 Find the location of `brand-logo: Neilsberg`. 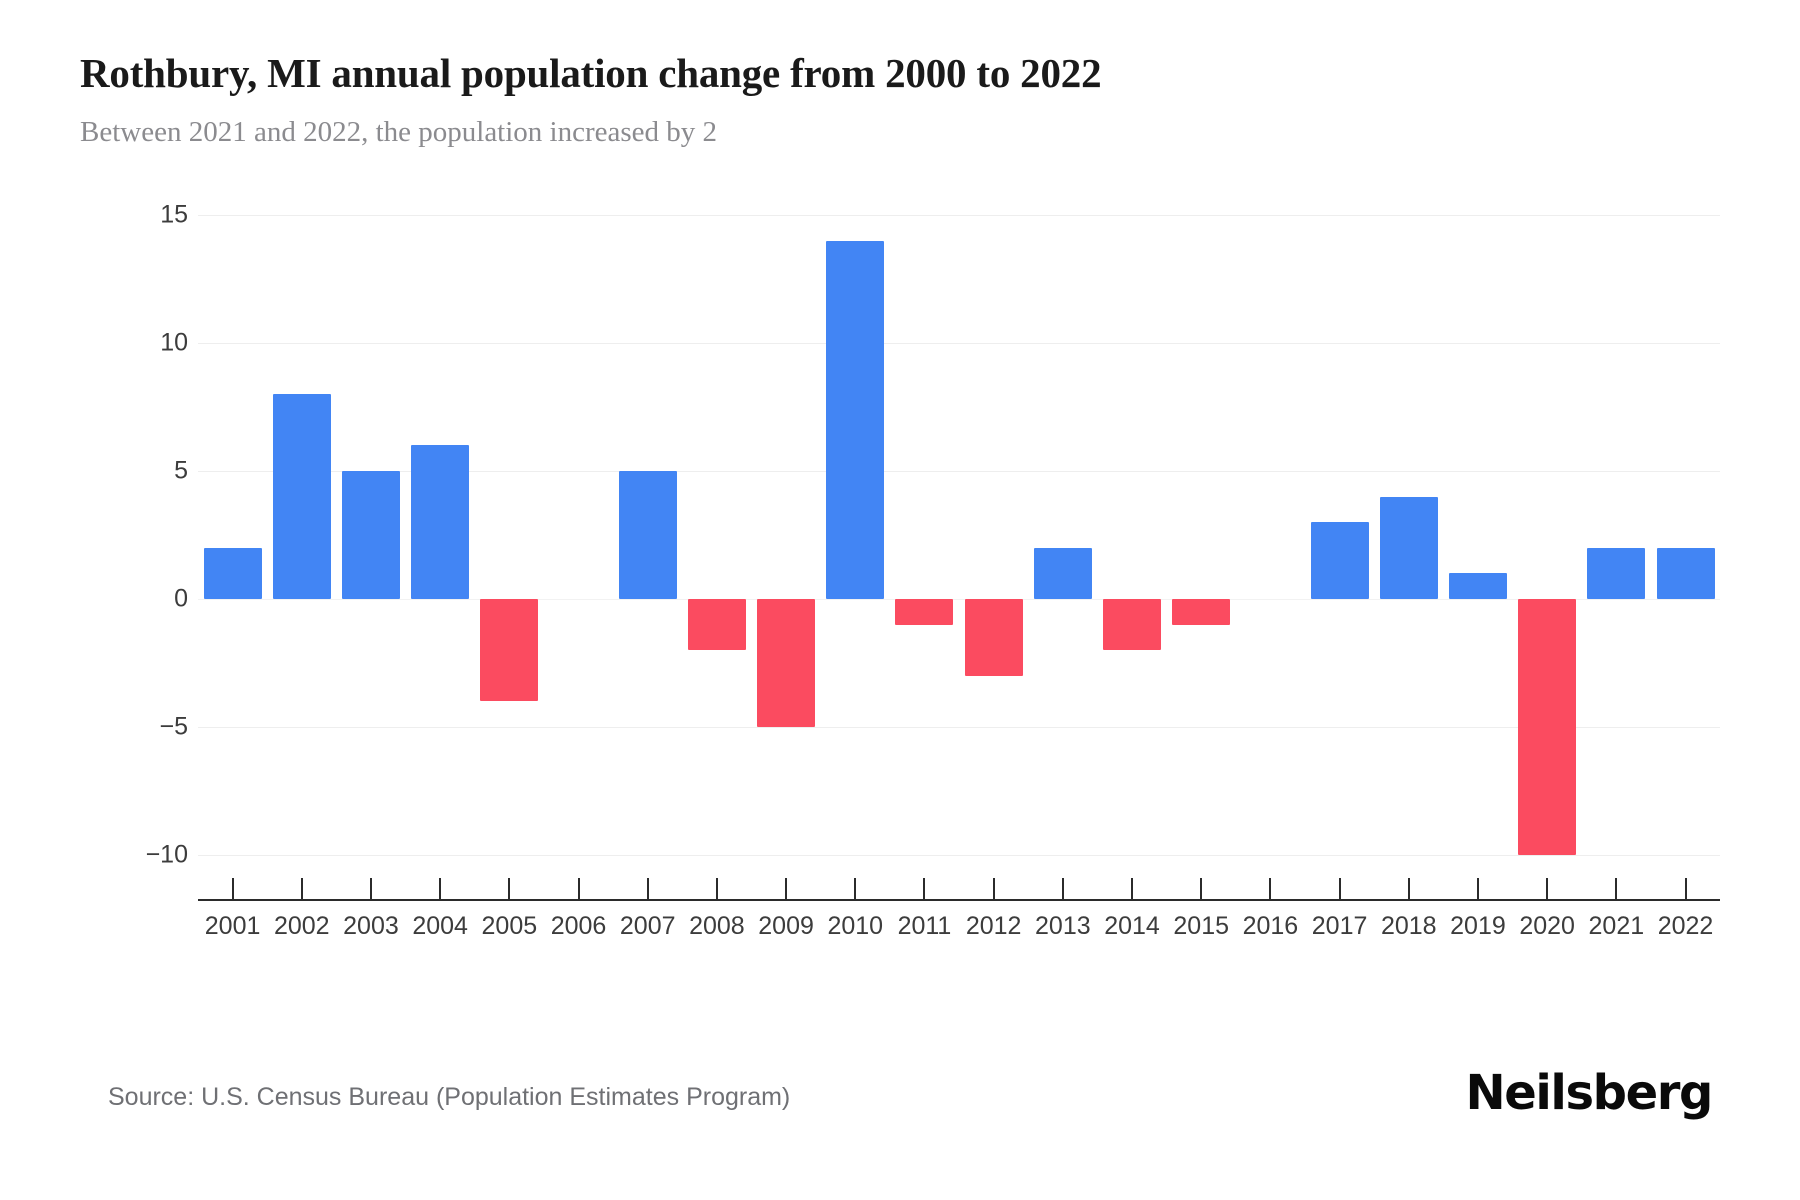

brand-logo: Neilsberg is located at coordinates (1589, 1093).